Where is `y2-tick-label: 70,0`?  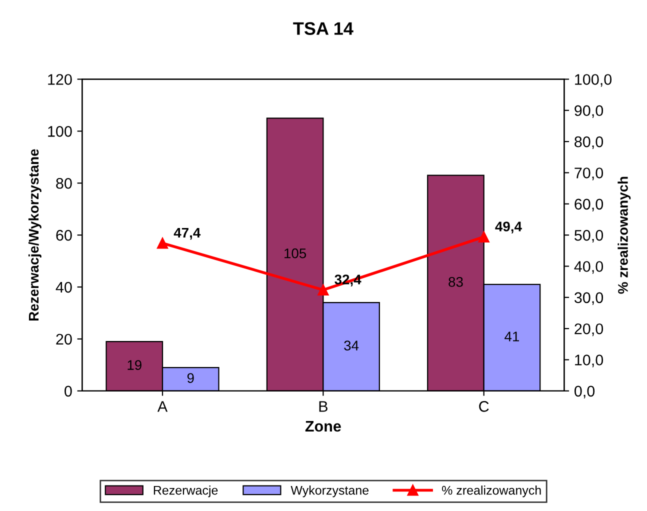 y2-tick-label: 70,0 is located at coordinates (589, 174).